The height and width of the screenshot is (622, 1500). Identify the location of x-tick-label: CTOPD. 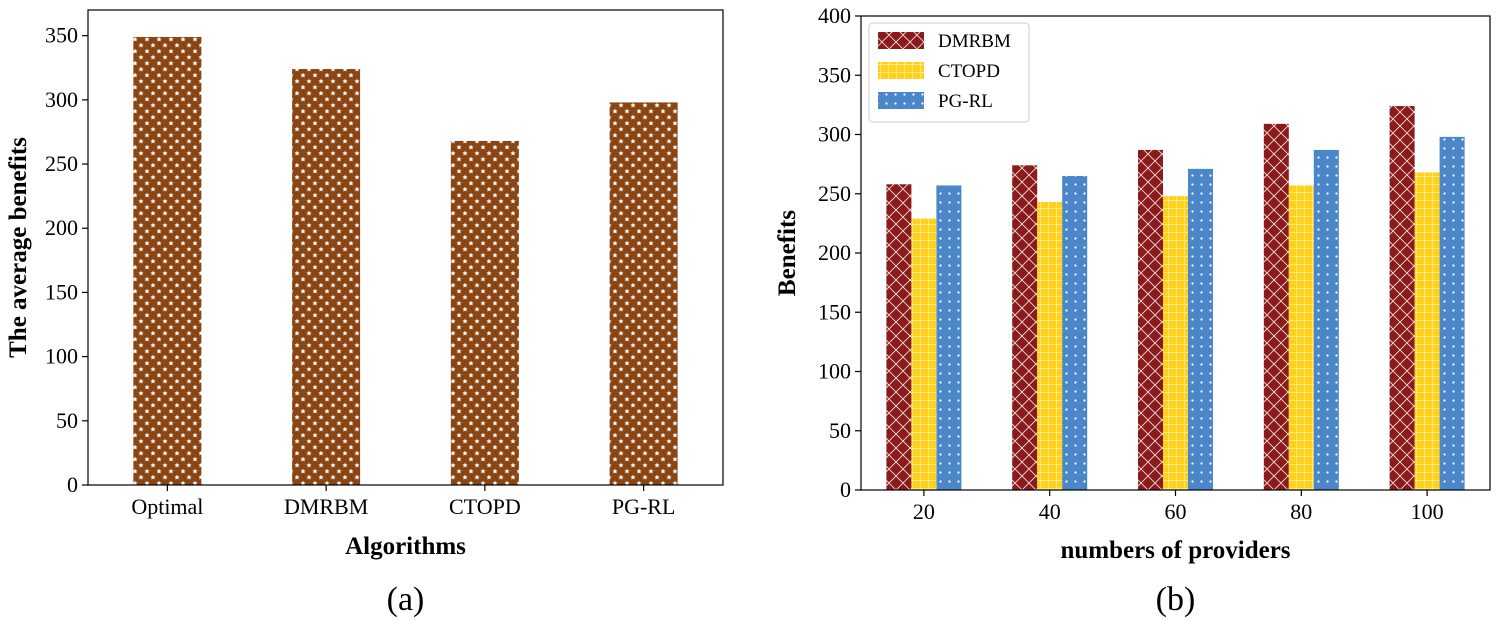
(485, 506).